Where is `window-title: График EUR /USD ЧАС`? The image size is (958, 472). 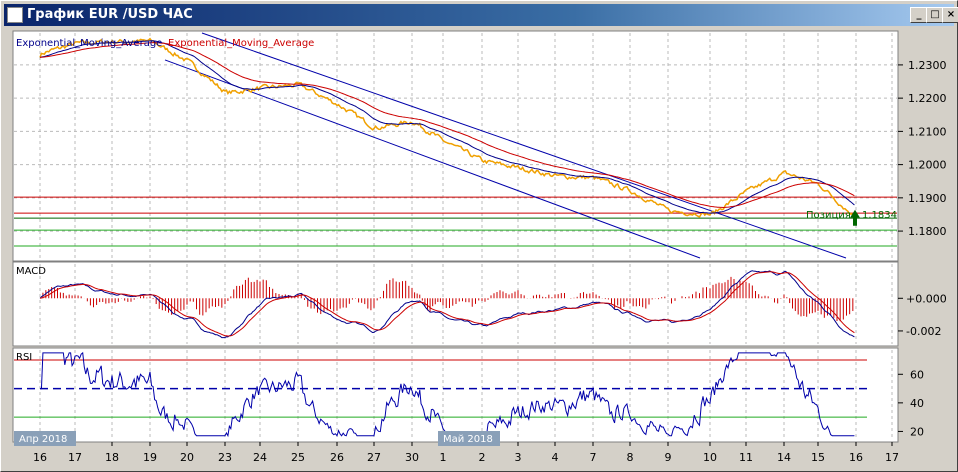
window-title: График EUR /USD ЧАС is located at coordinates (110, 14).